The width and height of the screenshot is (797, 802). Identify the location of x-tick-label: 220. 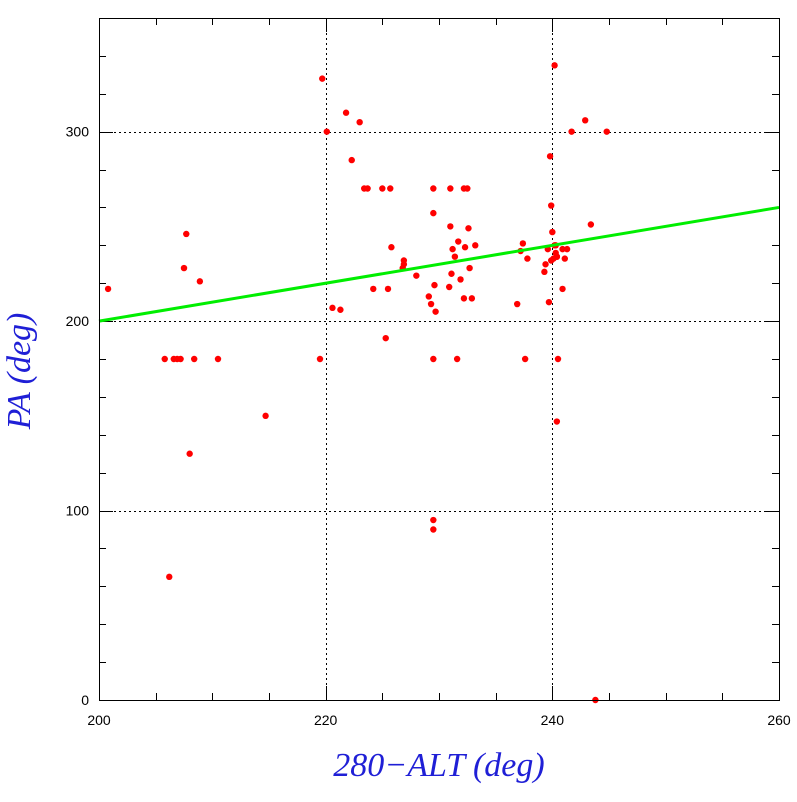
(326, 720).